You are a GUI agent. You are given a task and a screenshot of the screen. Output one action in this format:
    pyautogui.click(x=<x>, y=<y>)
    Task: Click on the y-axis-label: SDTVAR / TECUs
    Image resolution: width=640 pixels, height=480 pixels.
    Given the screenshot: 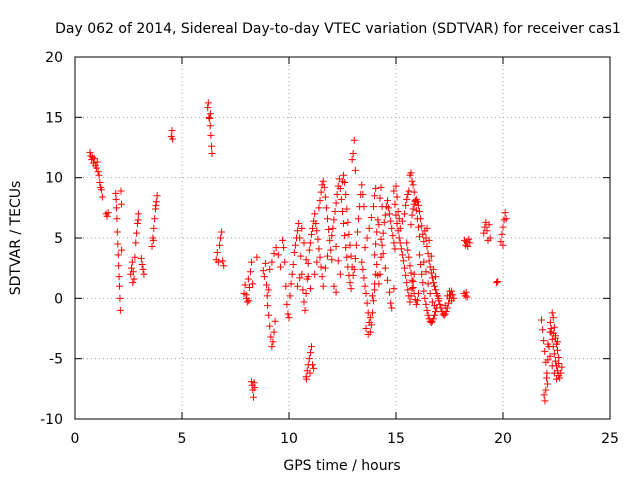 What is the action you would take?
    pyautogui.click(x=16, y=238)
    